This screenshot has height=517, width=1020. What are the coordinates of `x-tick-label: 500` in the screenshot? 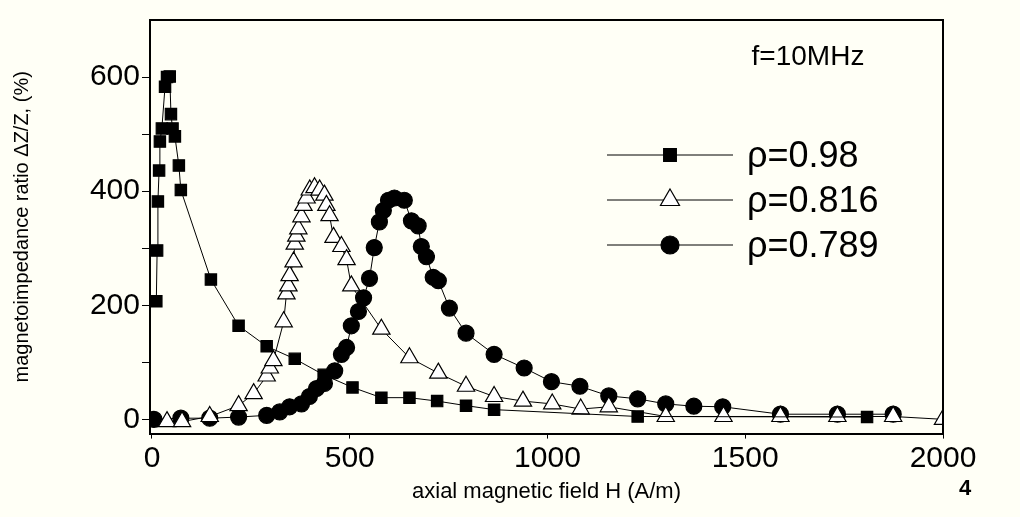 It's located at (349, 456).